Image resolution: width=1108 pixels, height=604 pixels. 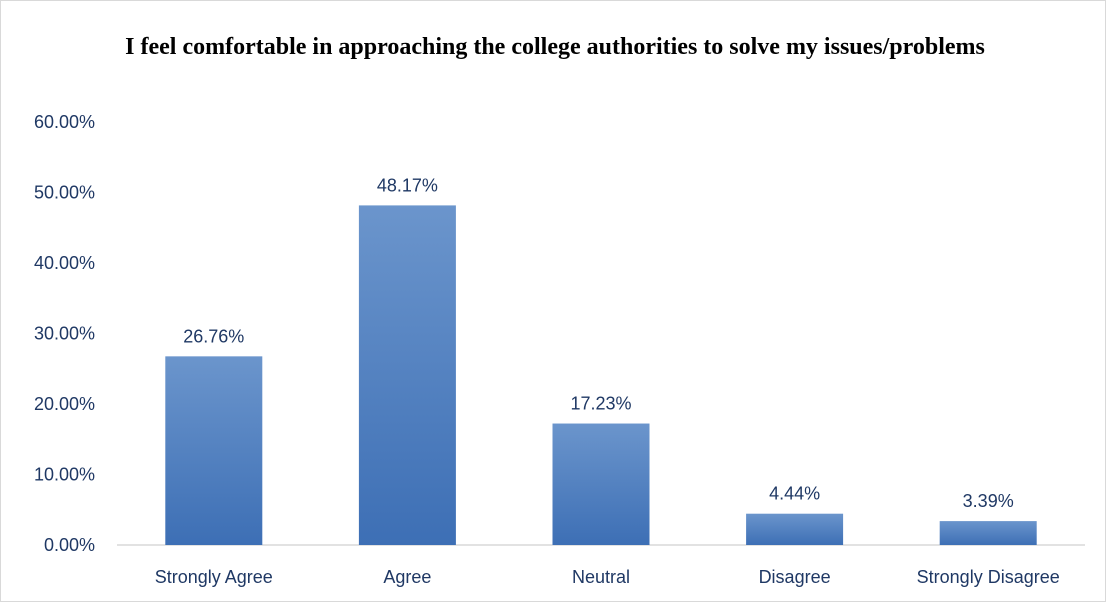 What do you see at coordinates (64, 263) in the screenshot?
I see `y-tick-label: 40.00%` at bounding box center [64, 263].